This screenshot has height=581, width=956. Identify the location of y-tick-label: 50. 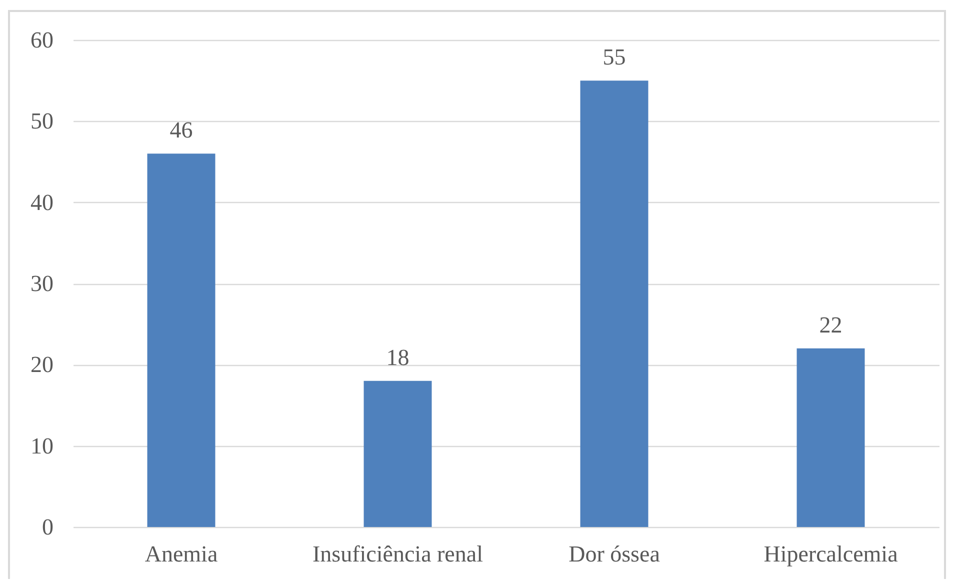
(42, 121).